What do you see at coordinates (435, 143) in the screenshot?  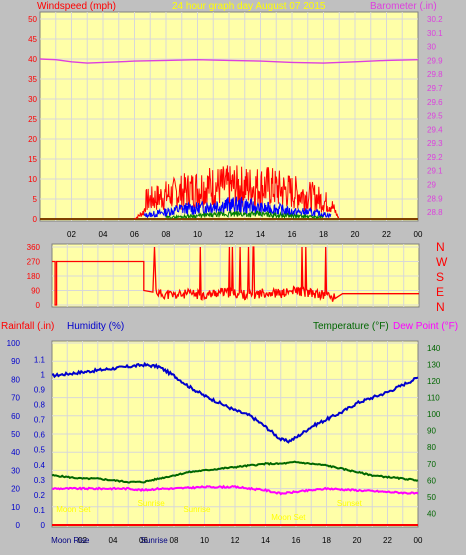 I see `barometer-tick-label: 29.3` at bounding box center [435, 143].